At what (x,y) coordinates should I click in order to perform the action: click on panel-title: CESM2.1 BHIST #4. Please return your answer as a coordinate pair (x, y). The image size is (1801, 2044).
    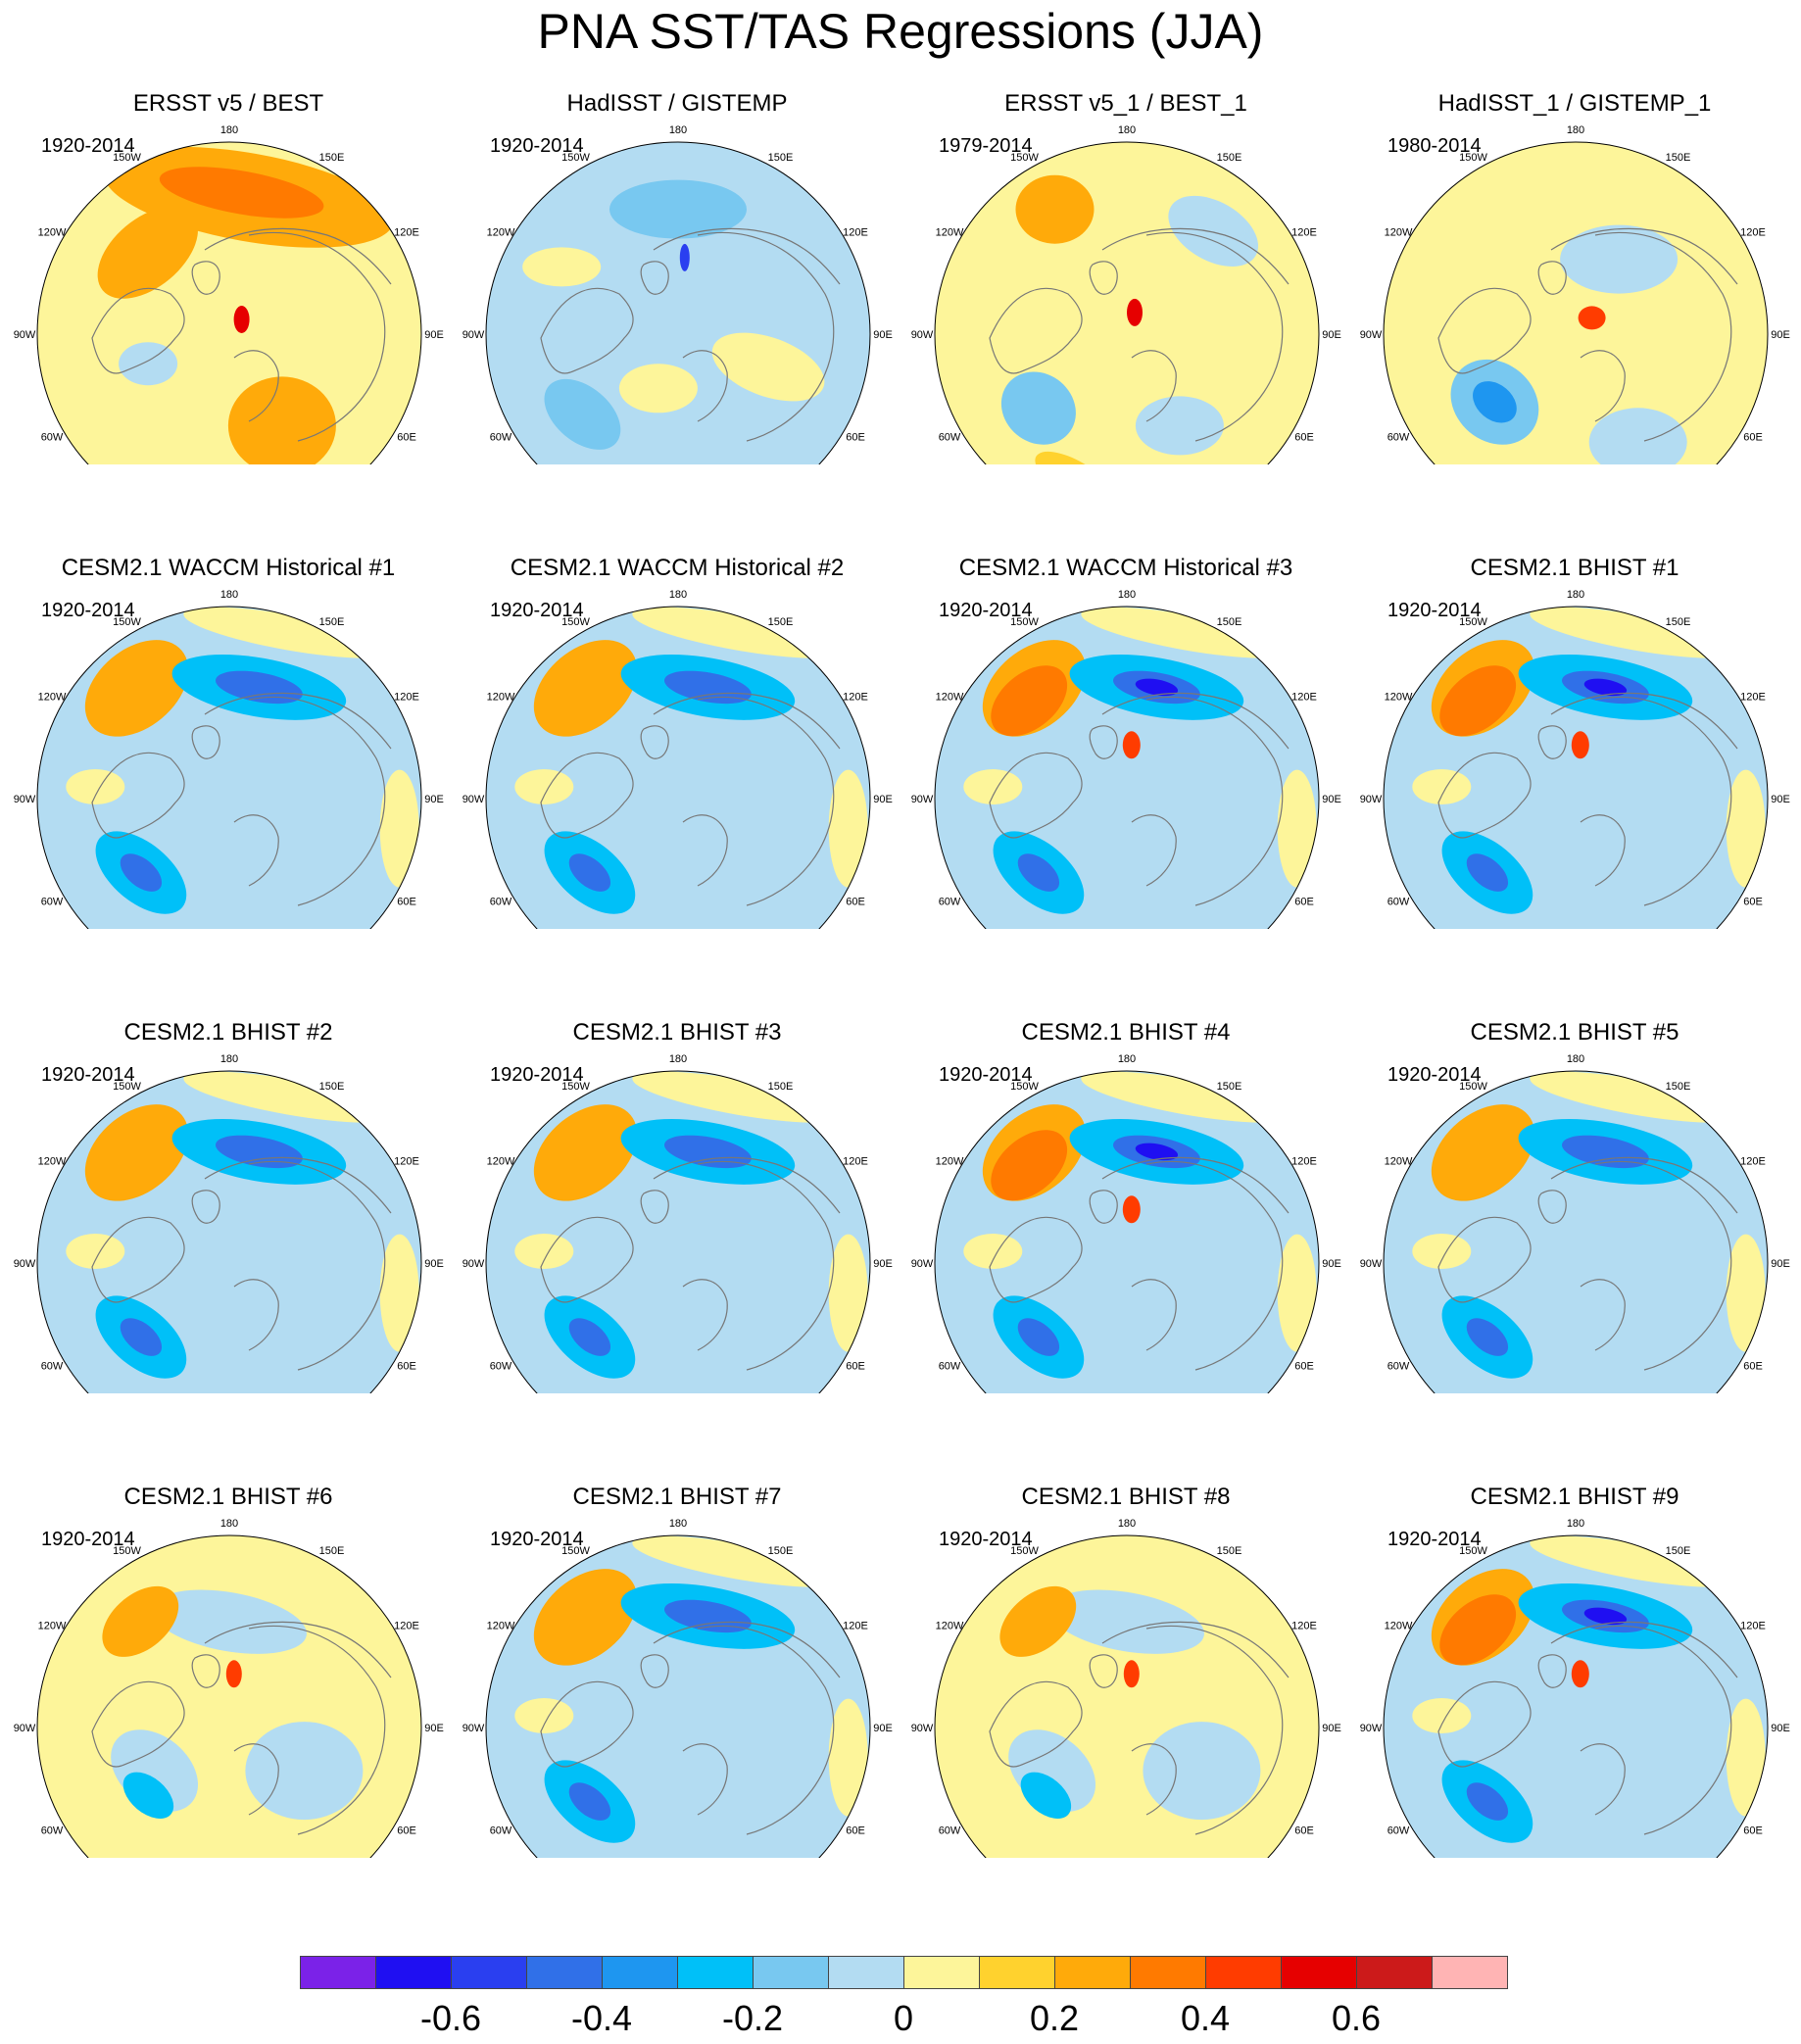
    Looking at the image, I should click on (1126, 1032).